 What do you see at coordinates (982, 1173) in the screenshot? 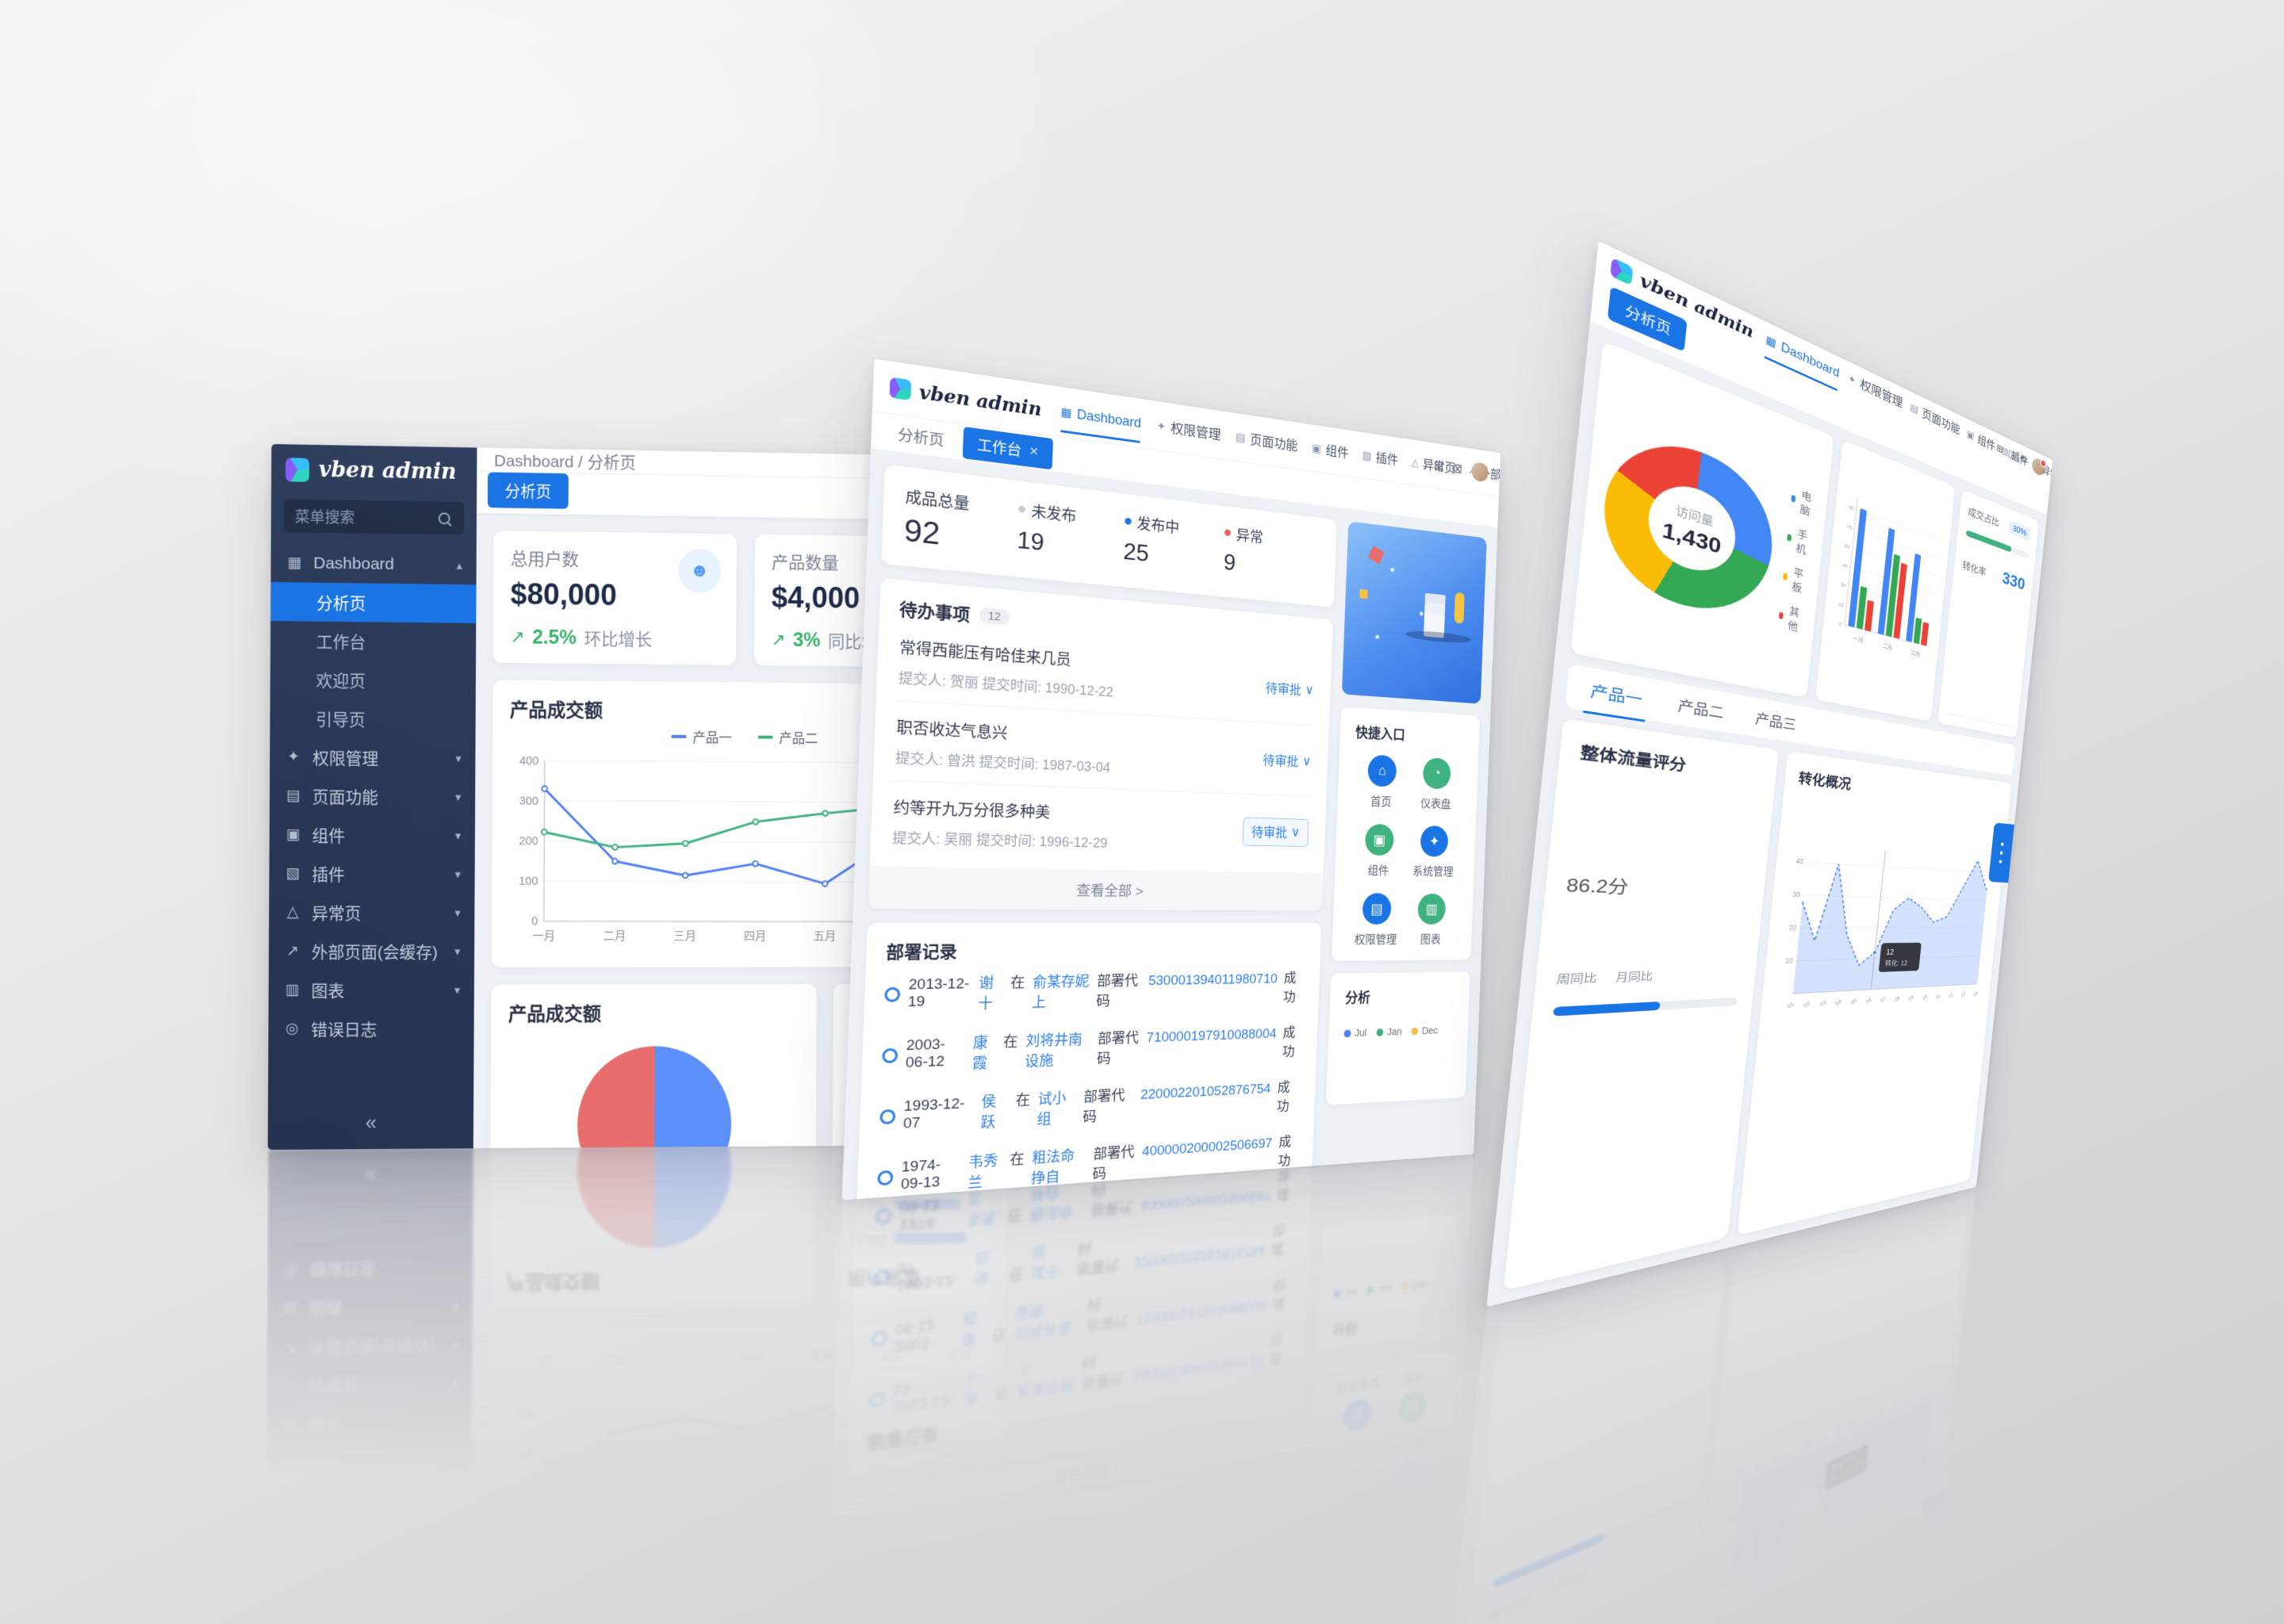
I see `deploy-user-link: 韦秀兰` at bounding box center [982, 1173].